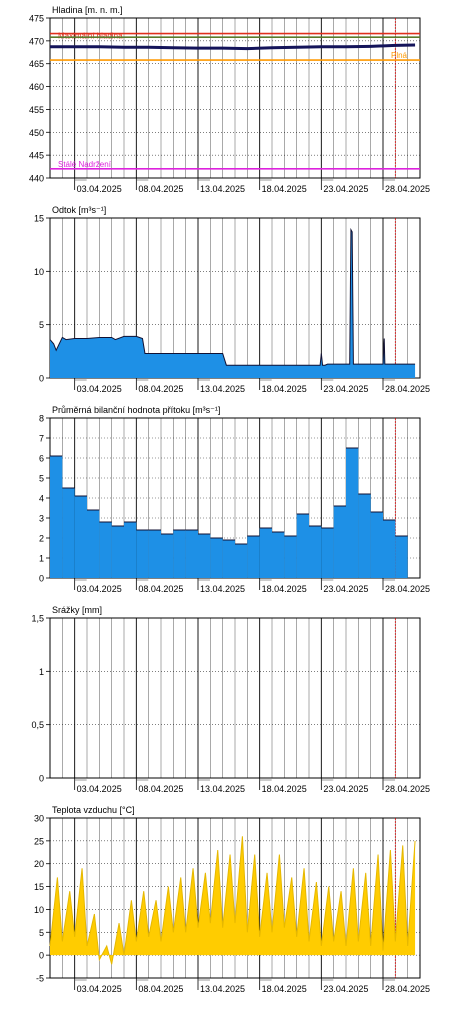  What do you see at coordinates (93, 810) in the screenshot?
I see `chart-title: Teplota vzduchu [°C]` at bounding box center [93, 810].